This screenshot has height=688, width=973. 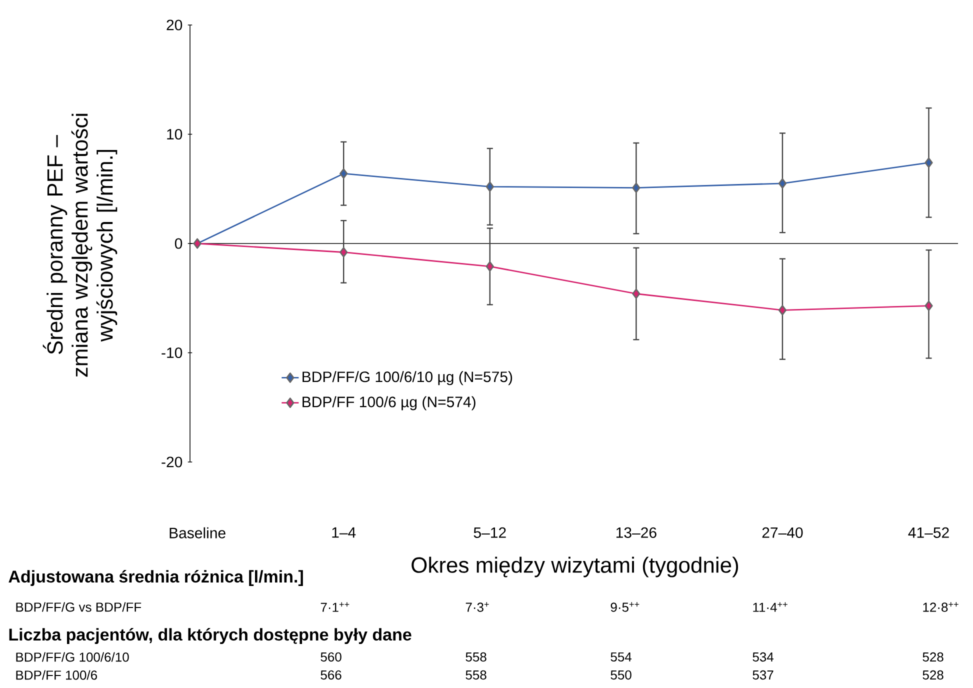 I want to click on text: BDP/FF 100/6, so click(x=56, y=675).